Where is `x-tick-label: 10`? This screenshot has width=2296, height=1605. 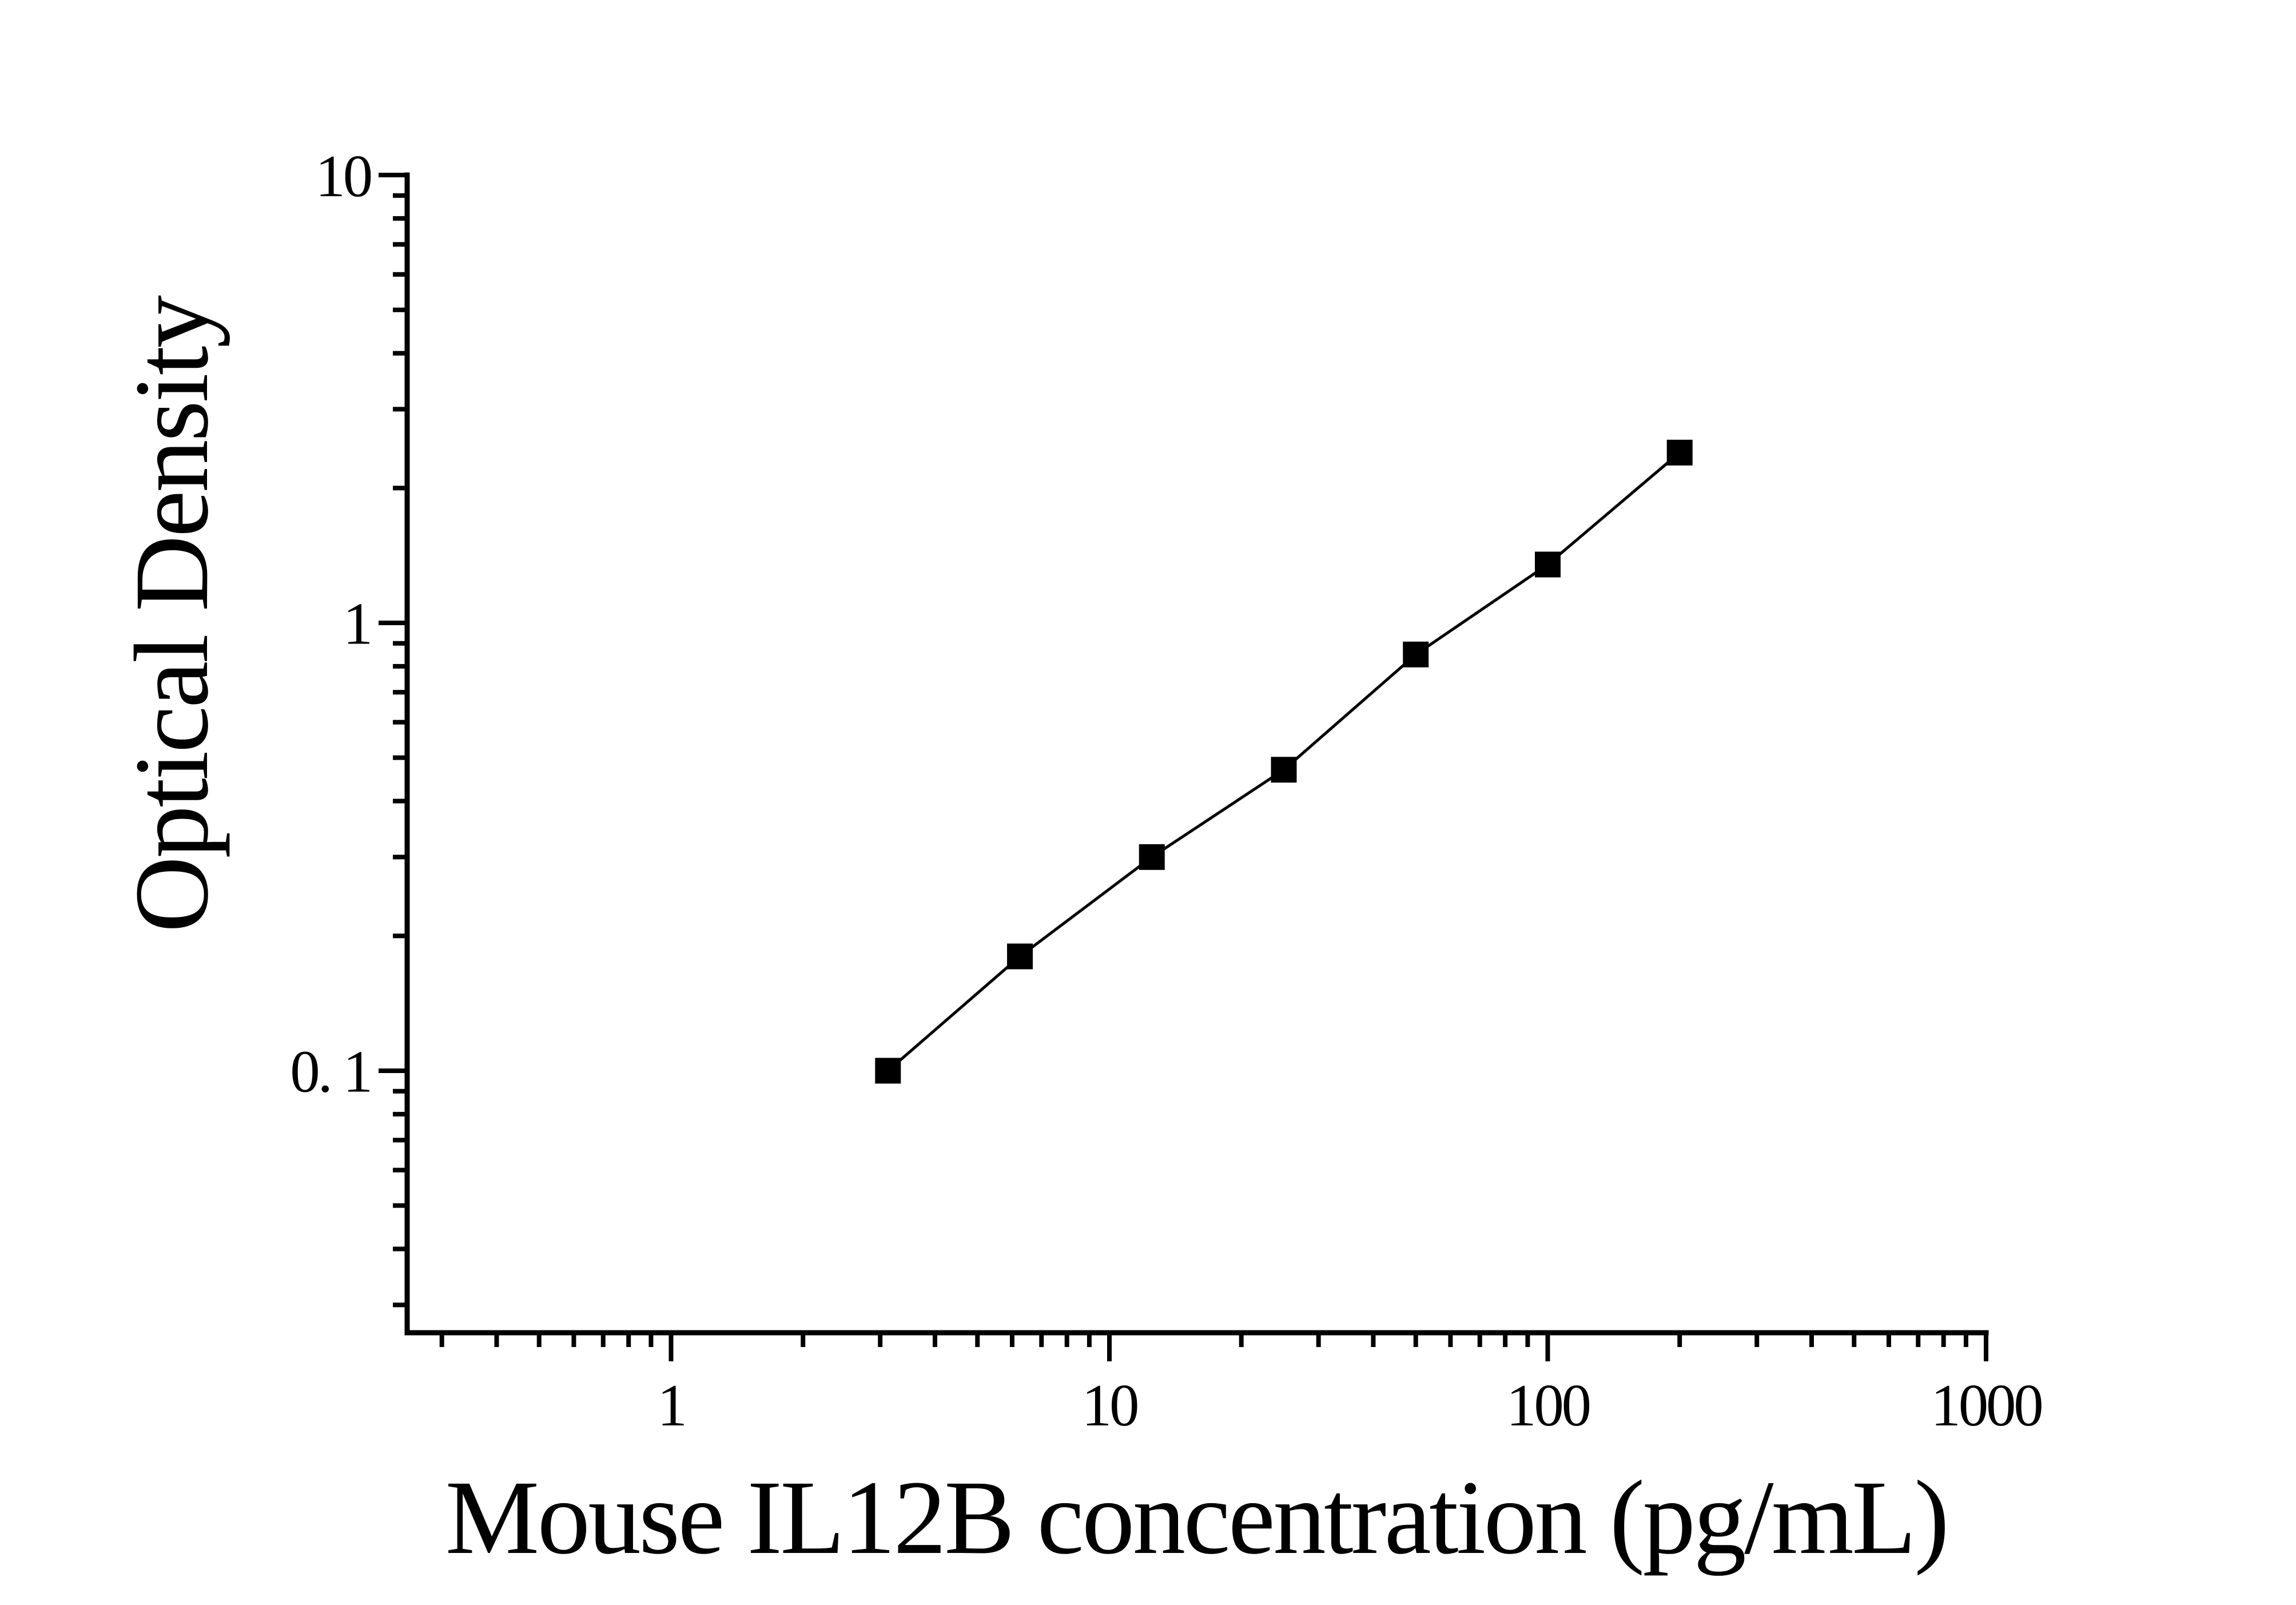 x-tick-label: 10 is located at coordinates (1109, 1405).